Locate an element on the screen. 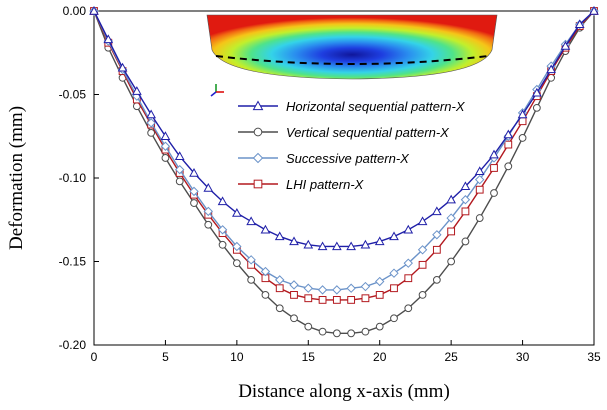  legend-entry: Horizontal sequential pattern-X is located at coordinates (352, 106).